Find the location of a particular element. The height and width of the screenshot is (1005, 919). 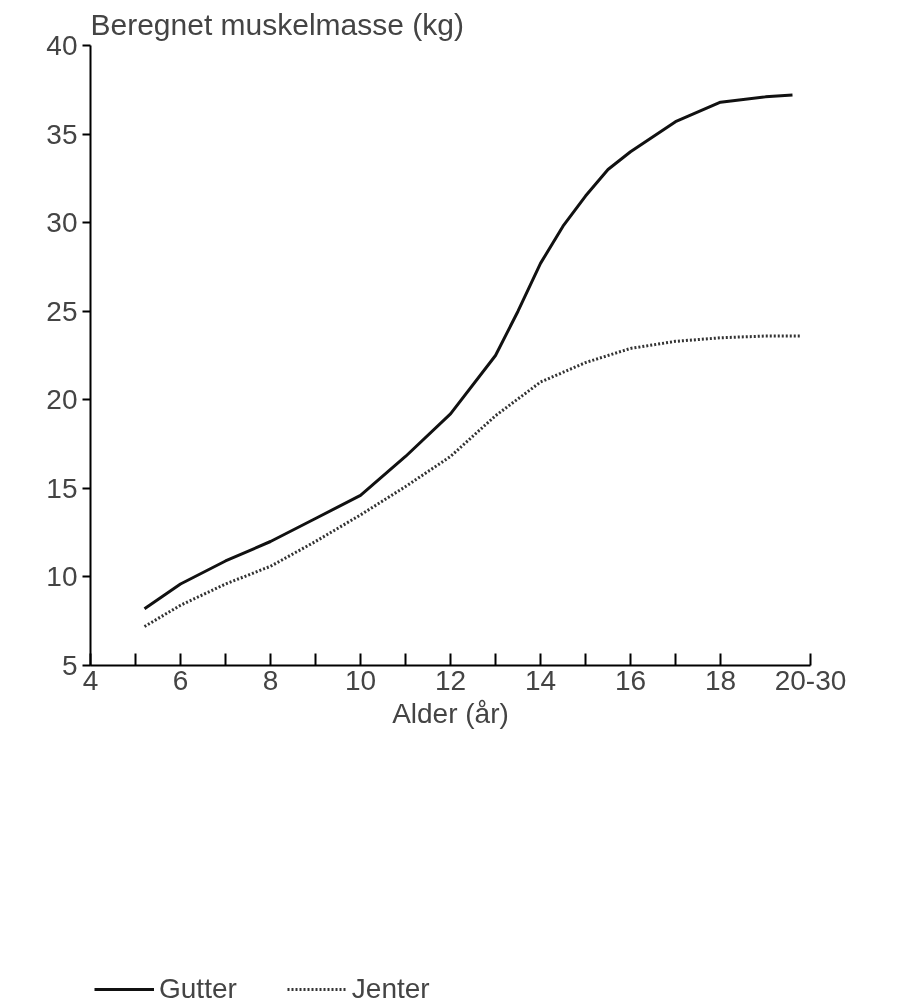

x-tick-label: 6 is located at coordinates (180, 680).